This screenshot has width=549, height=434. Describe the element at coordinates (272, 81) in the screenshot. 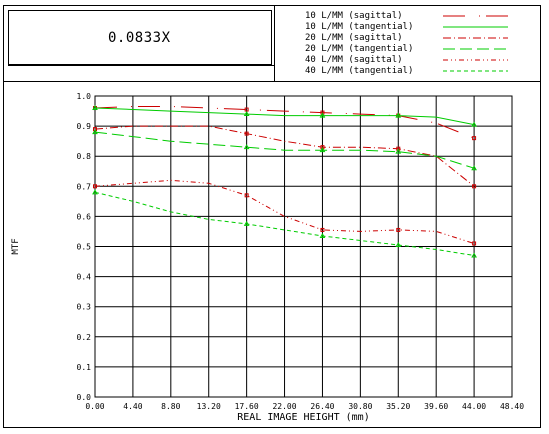

I see `header-divider` at that location.